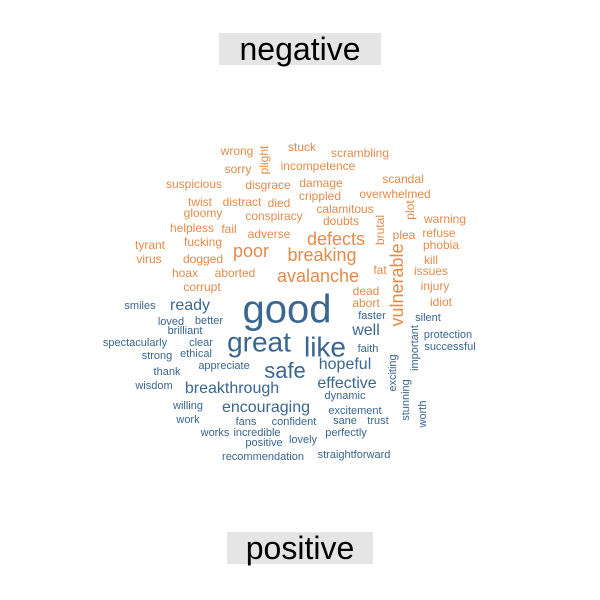  What do you see at coordinates (397, 284) in the screenshot?
I see `word-vulnerable: vulnerable` at bounding box center [397, 284].